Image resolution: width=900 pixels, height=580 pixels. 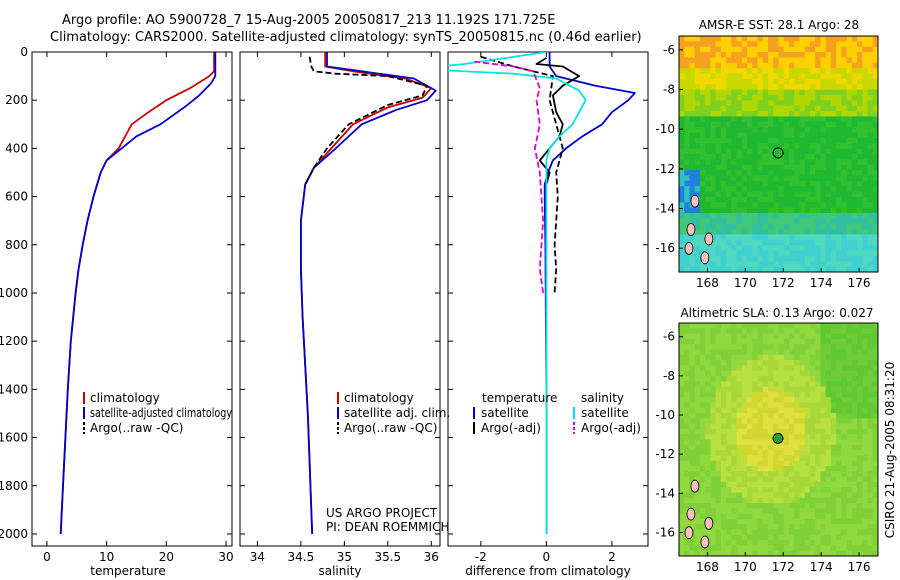 I want to click on series-line-argo-dashed, so click(x=522, y=174).